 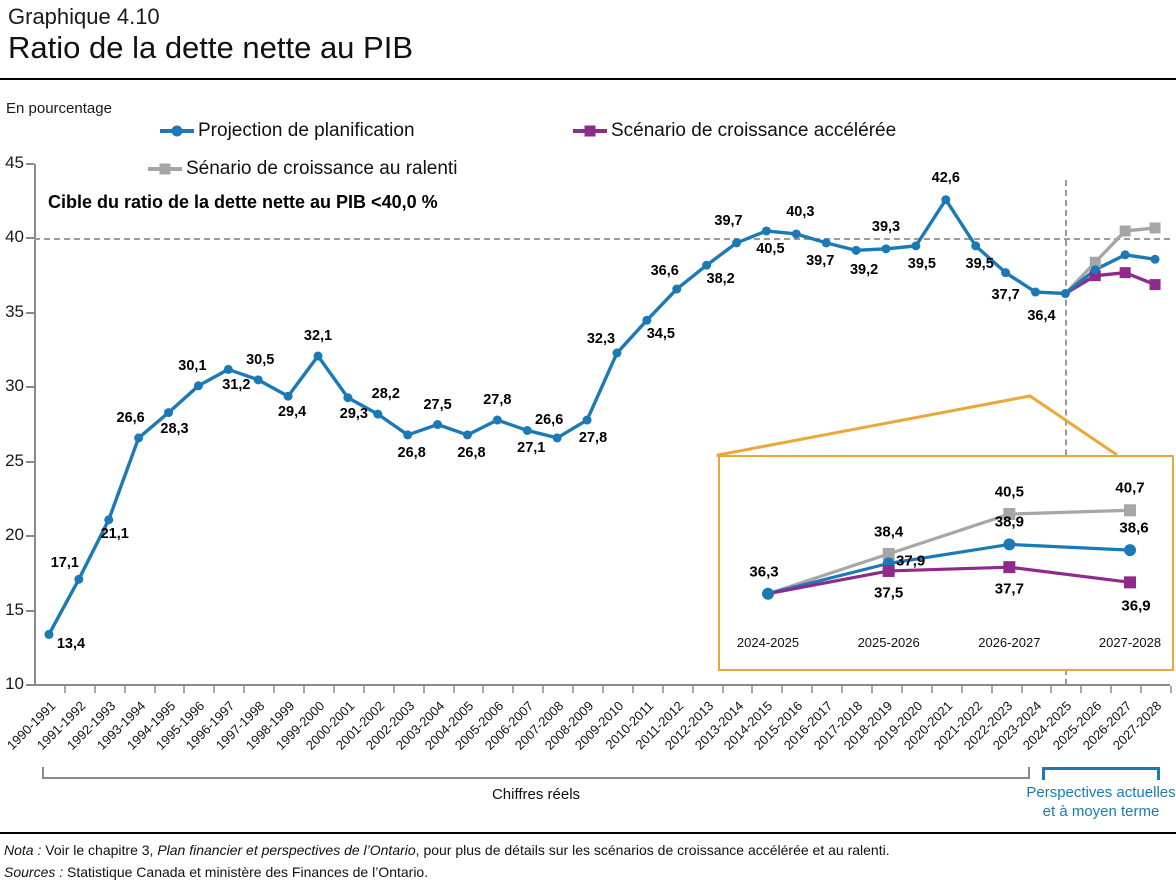 I want to click on data-point-label: 42,6, so click(x=945, y=177).